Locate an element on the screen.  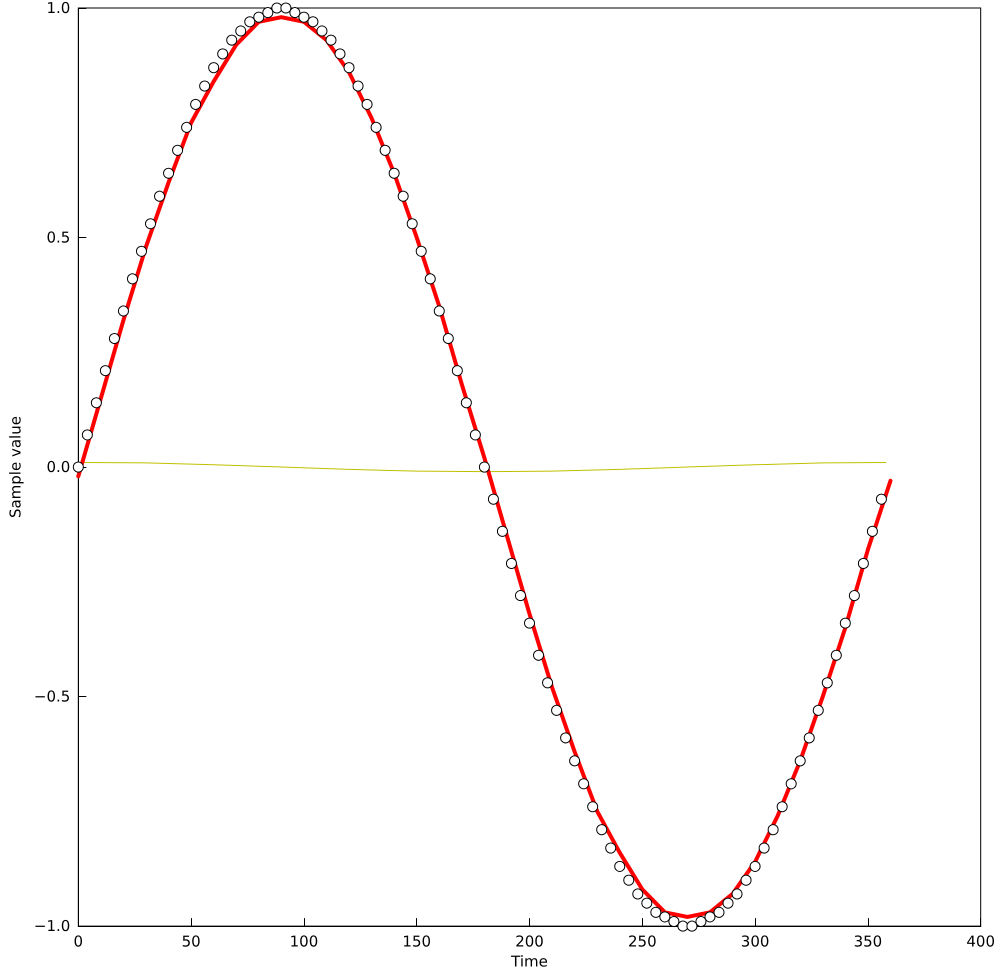
x-tick-label: 0 is located at coordinates (79, 941).